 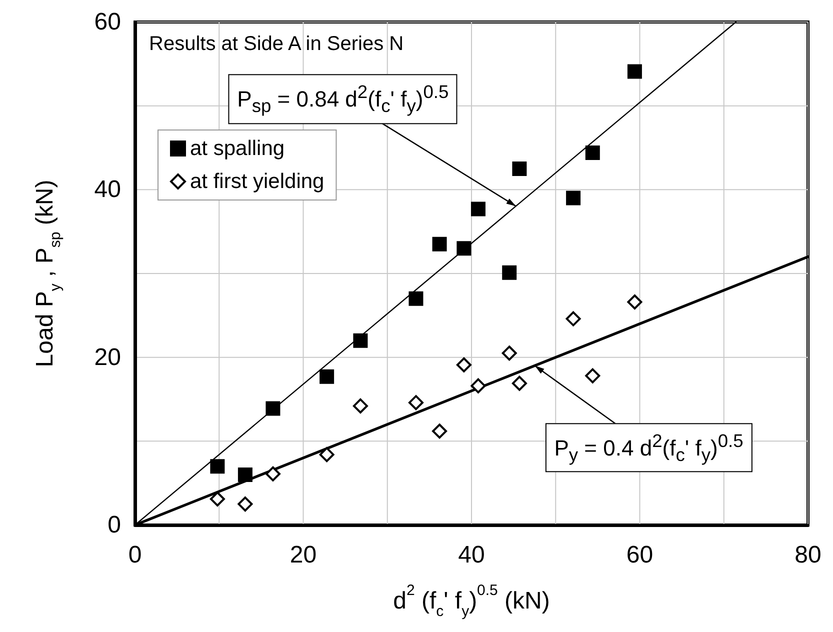 What do you see at coordinates (303, 555) in the screenshot?
I see `x-tick-label: 20` at bounding box center [303, 555].